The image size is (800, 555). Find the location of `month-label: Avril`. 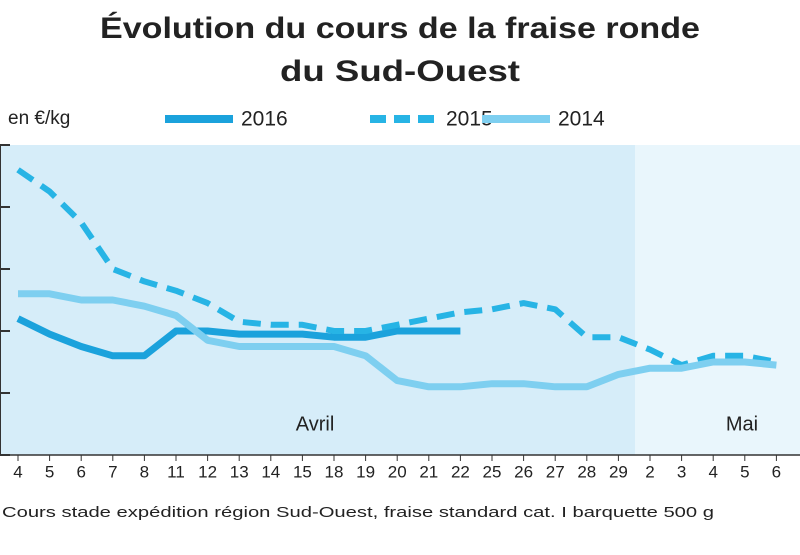

month-label: Avril is located at coordinates (315, 424).